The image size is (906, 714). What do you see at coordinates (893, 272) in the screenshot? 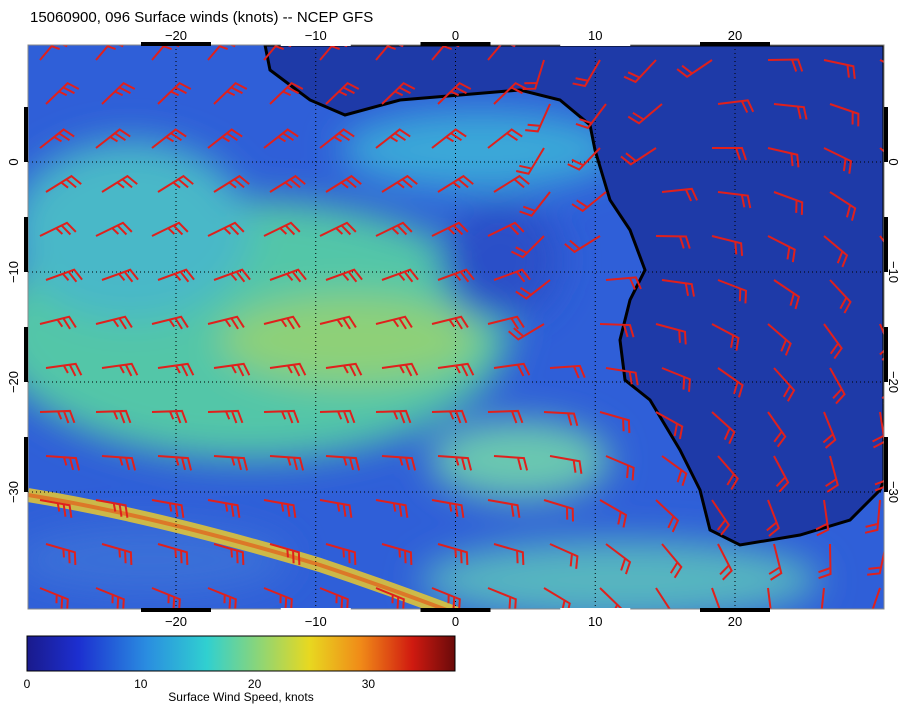
I see `lat-label-right: −10` at bounding box center [893, 272].